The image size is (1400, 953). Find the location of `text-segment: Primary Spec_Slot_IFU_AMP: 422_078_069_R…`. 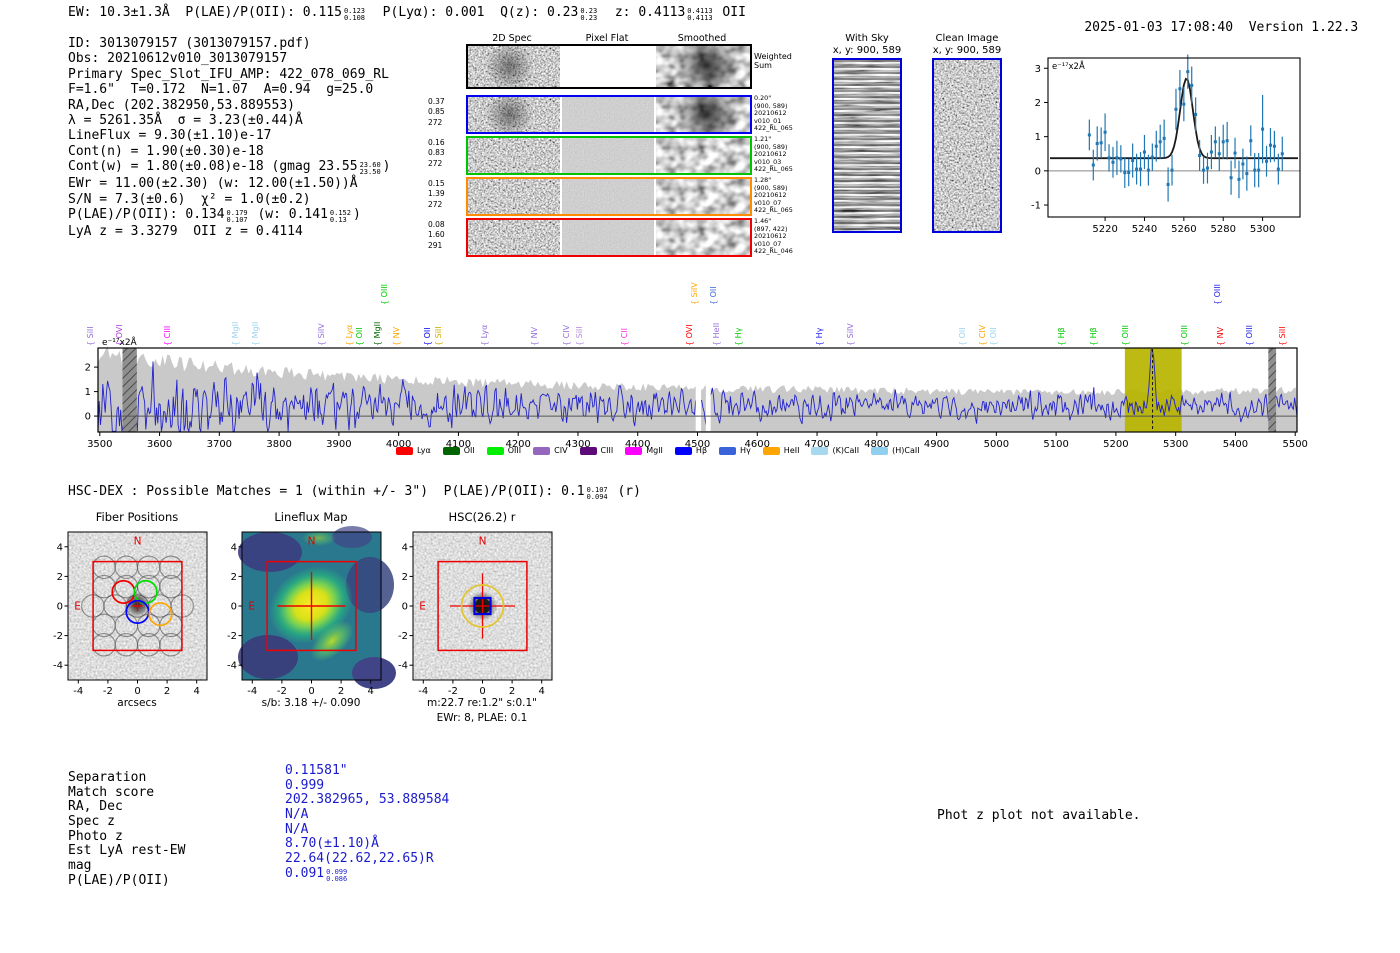

text-segment: Primary Spec_Slot_IFU_AMP: 422_078_069_R… is located at coordinates (228, 74).